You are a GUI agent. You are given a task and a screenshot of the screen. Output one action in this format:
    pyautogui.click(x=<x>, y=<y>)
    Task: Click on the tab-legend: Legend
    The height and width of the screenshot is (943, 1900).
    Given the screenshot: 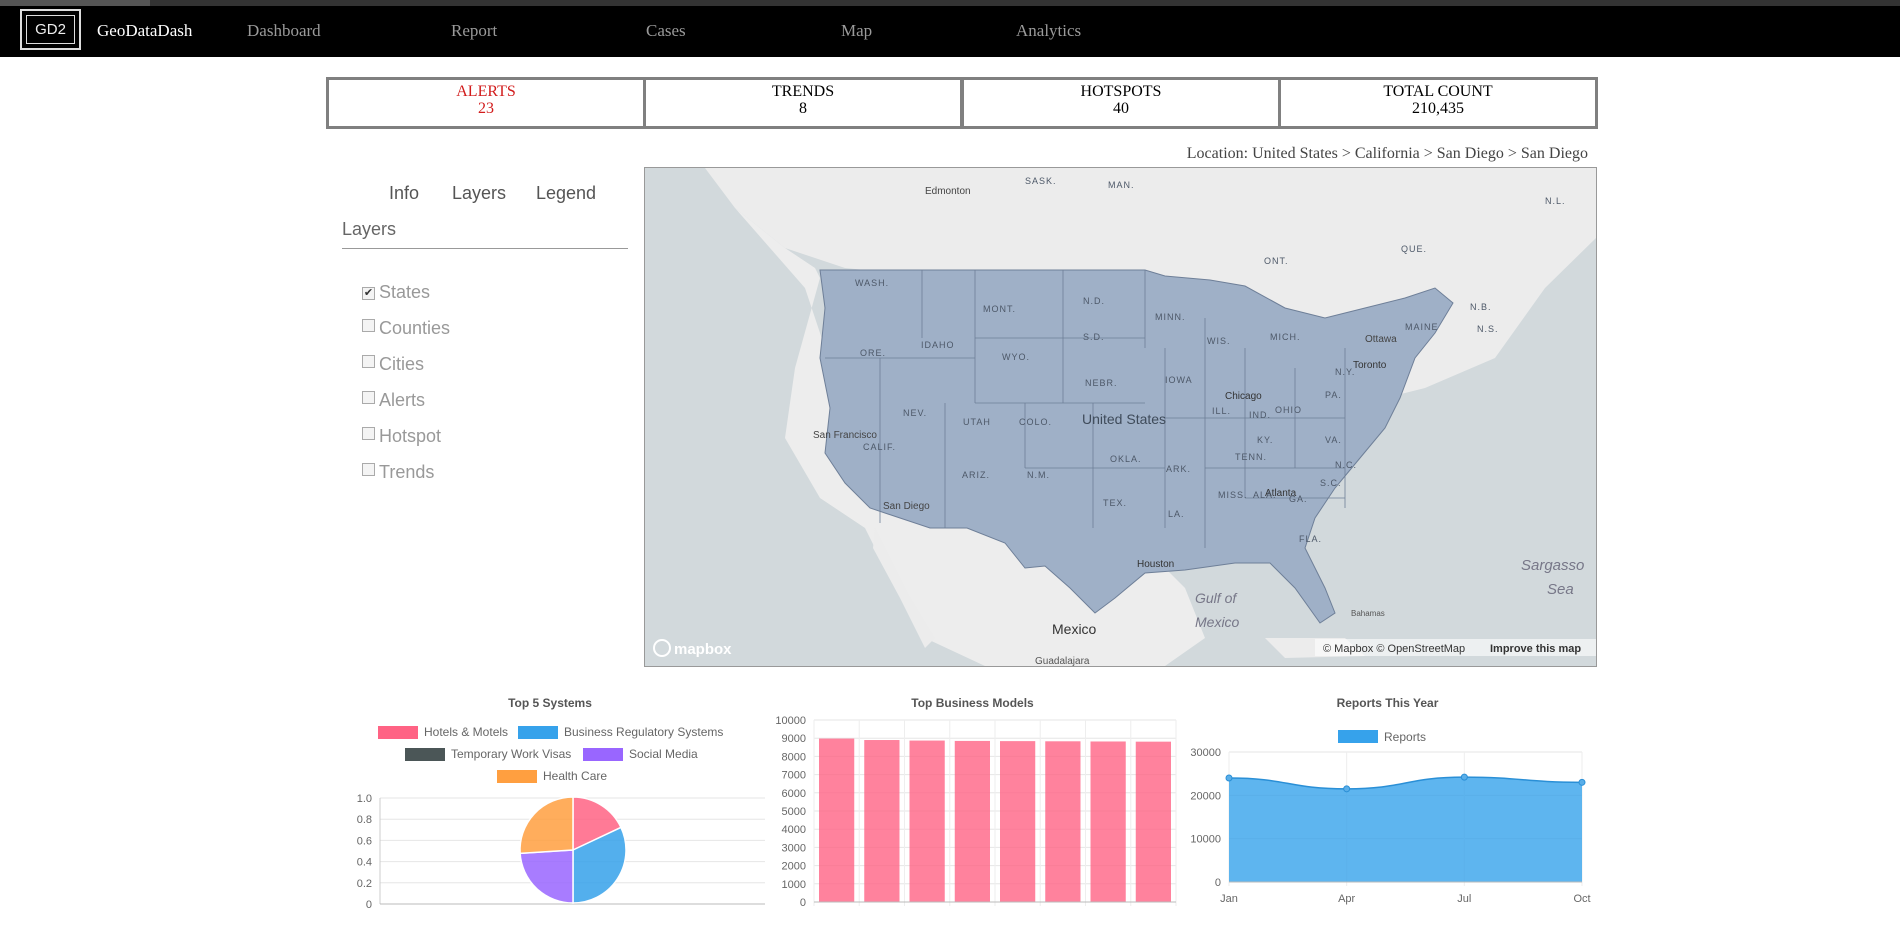 What is the action you would take?
    pyautogui.click(x=566, y=193)
    